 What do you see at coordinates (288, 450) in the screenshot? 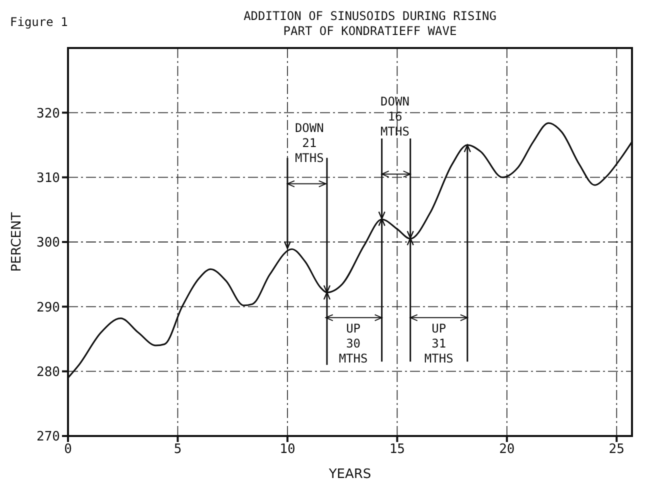
I see `x-tick-label: 10` at bounding box center [288, 450].